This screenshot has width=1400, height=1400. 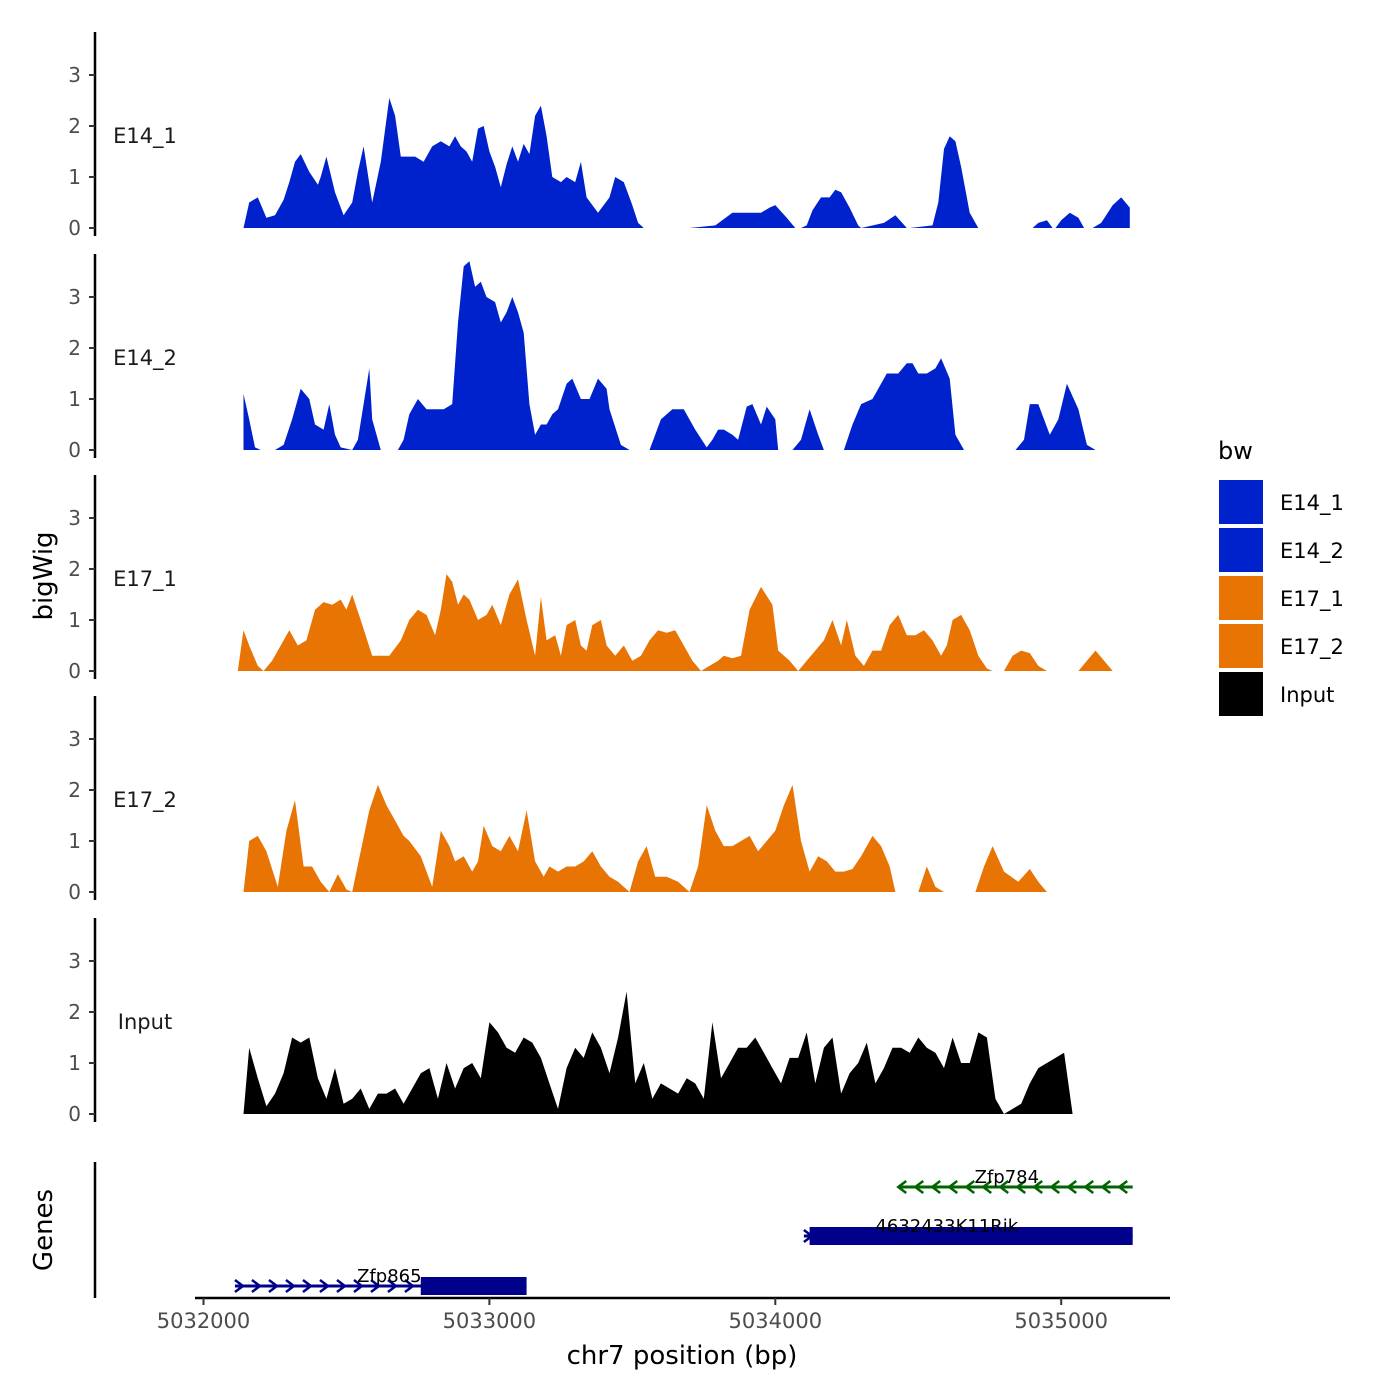 I want to click on legend-label: E17_2, so click(x=1312, y=647).